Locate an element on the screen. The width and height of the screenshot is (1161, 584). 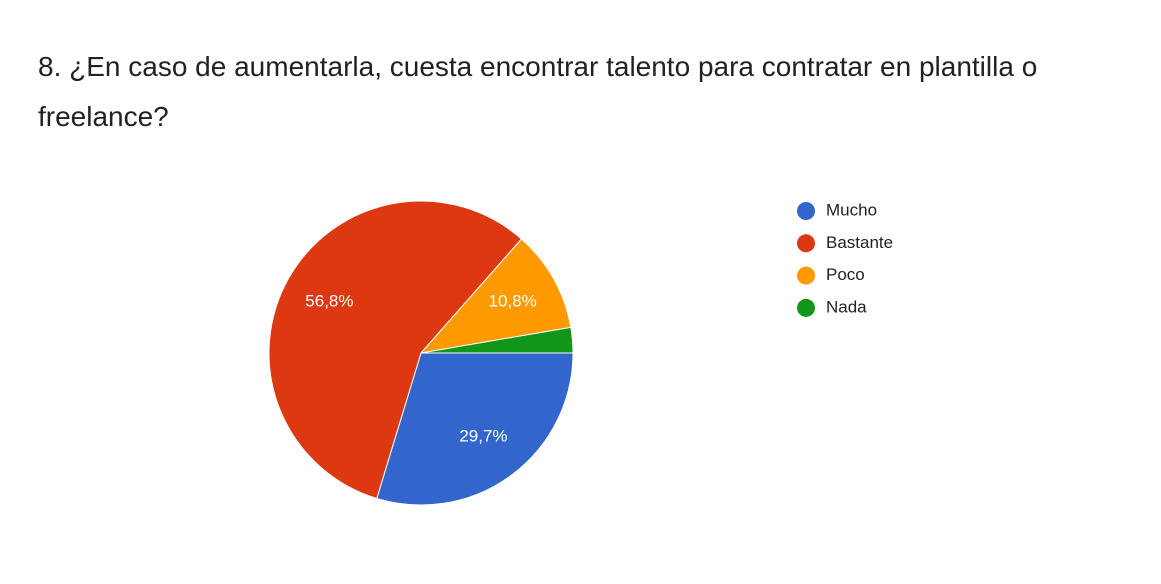
slice-label: 29,7% is located at coordinates (483, 436).